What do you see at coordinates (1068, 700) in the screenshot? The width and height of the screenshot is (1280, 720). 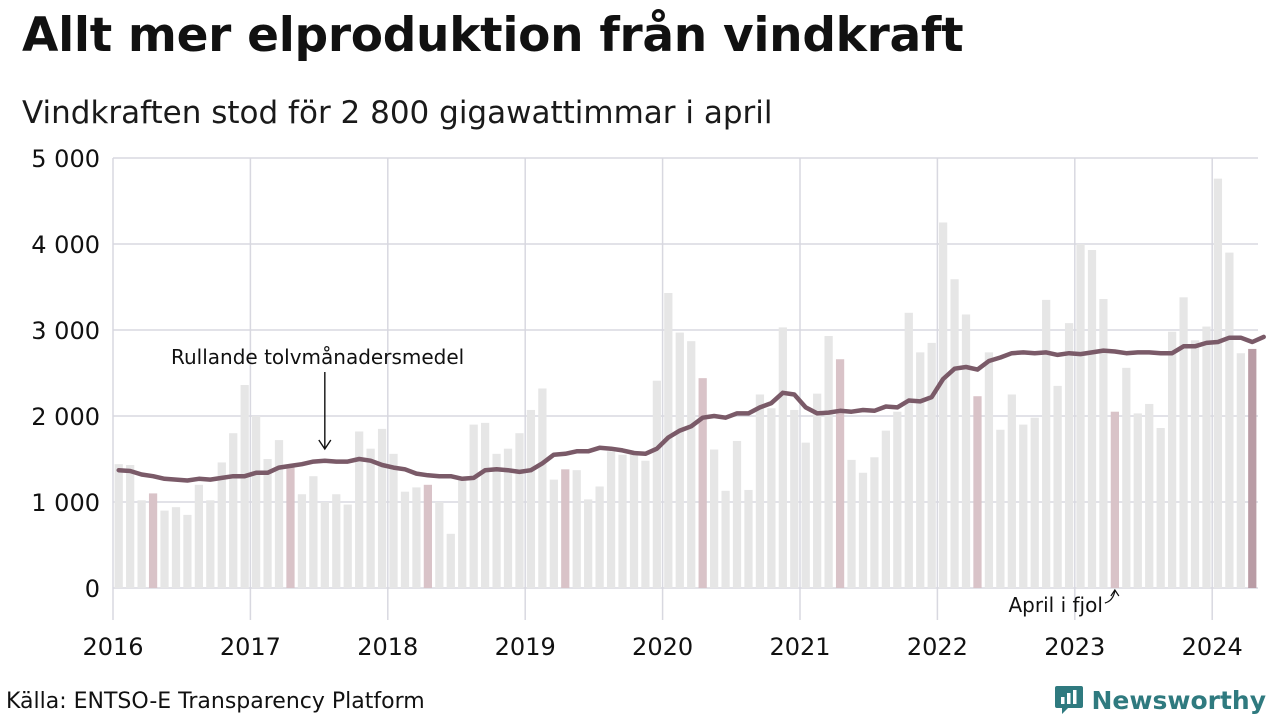 I see `newsworthy-logo-icon` at bounding box center [1068, 700].